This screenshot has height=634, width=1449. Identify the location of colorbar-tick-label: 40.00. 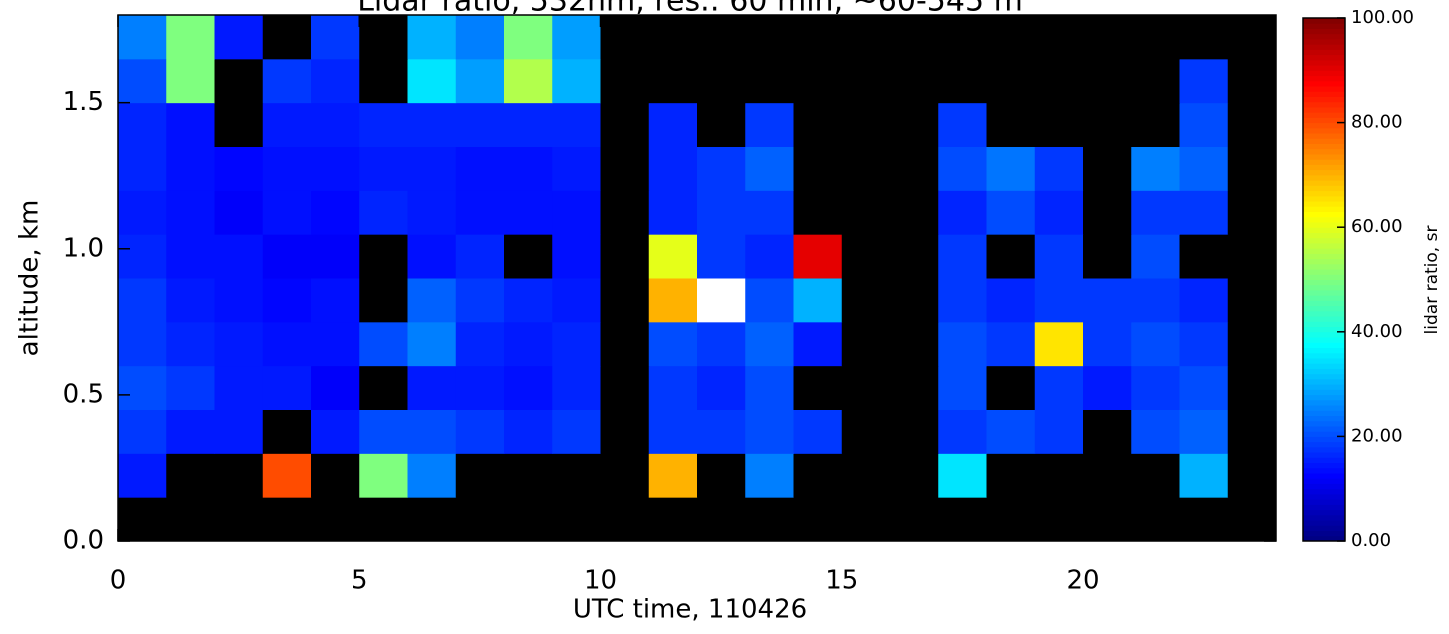
(1377, 331).